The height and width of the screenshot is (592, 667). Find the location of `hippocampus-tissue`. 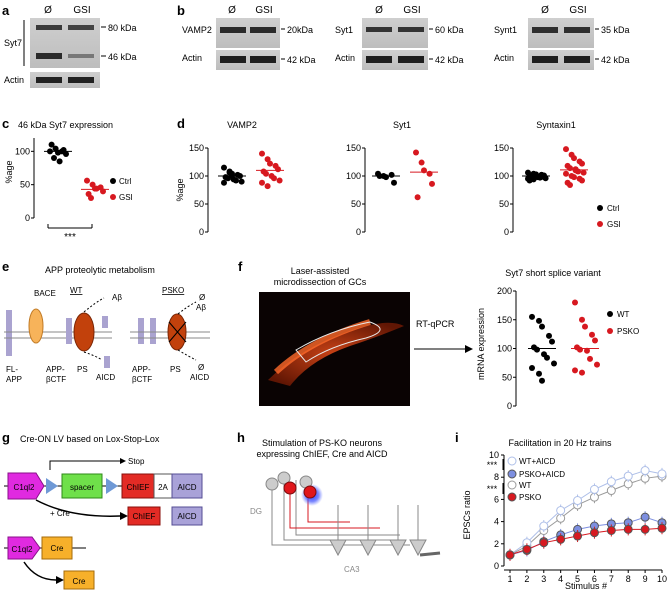

hippocampus-tissue is located at coordinates (336, 354).